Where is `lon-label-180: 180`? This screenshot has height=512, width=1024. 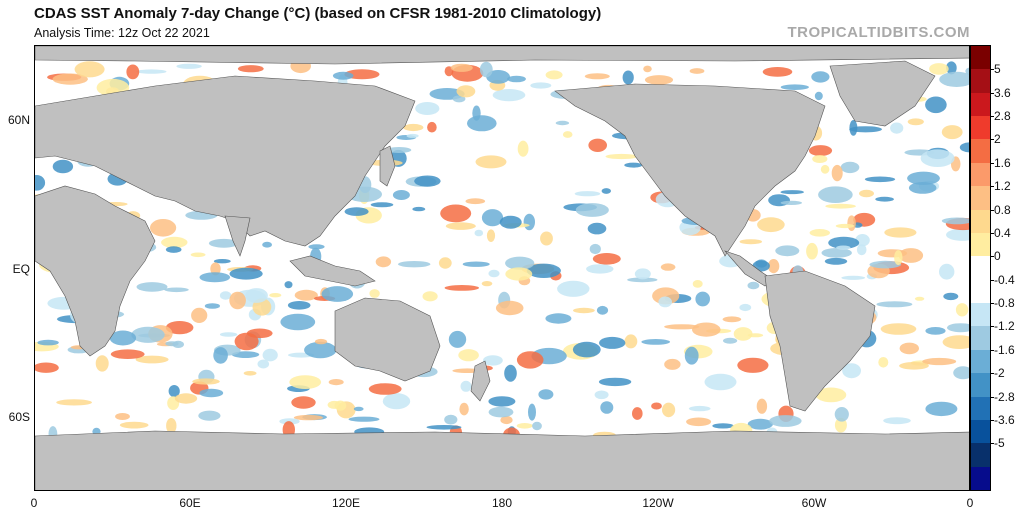
lon-label-180: 180 is located at coordinates (502, 503).